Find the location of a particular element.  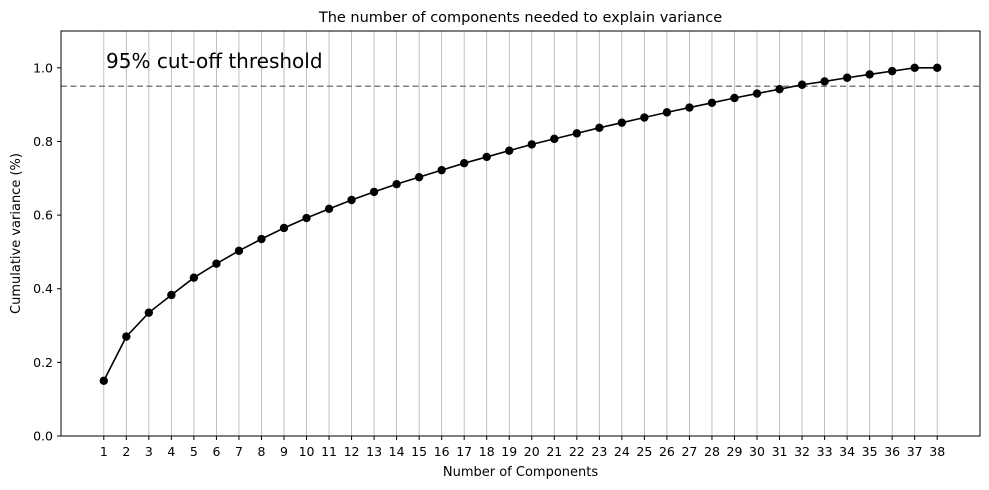

x-tick-label: 3 is located at coordinates (149, 451).